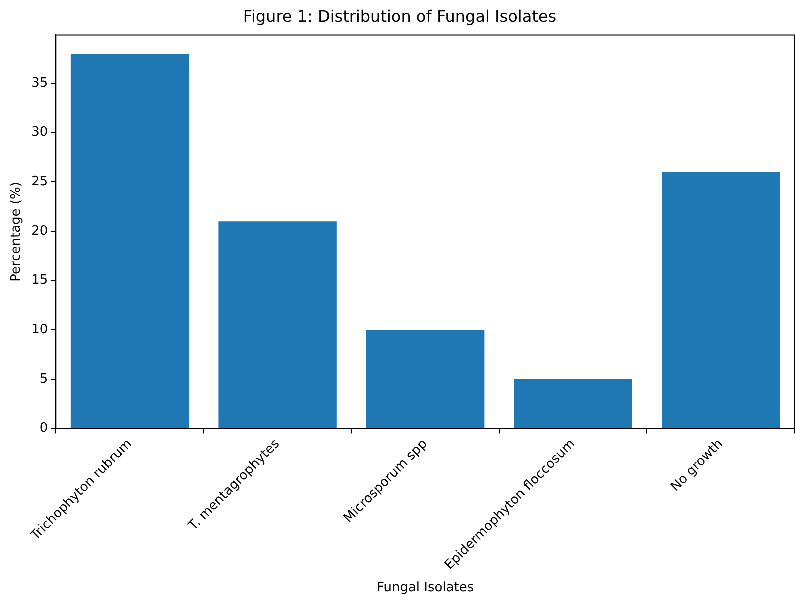  What do you see at coordinates (16, 232) in the screenshot?
I see `y-axis-title: Percentage (%)` at bounding box center [16, 232].